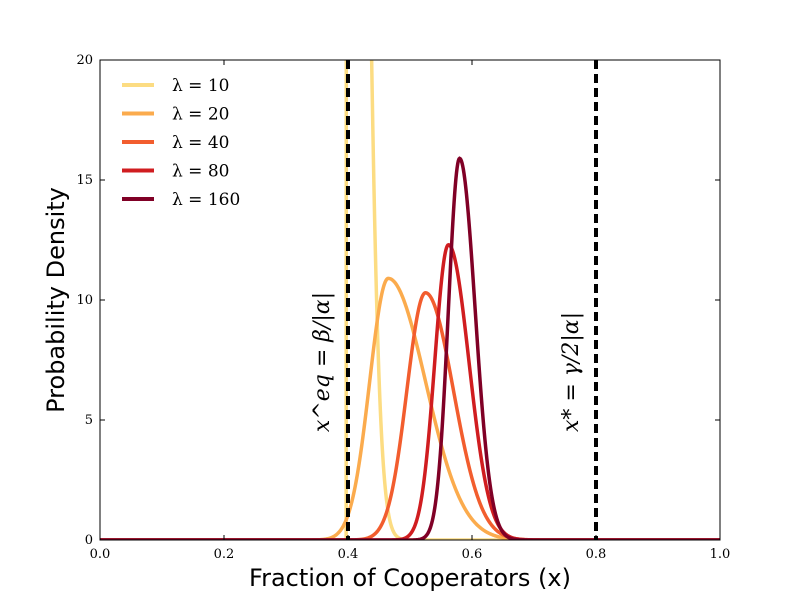  Describe the element at coordinates (200, 172) in the screenshot. I see `legend-label: λ = 80` at that location.